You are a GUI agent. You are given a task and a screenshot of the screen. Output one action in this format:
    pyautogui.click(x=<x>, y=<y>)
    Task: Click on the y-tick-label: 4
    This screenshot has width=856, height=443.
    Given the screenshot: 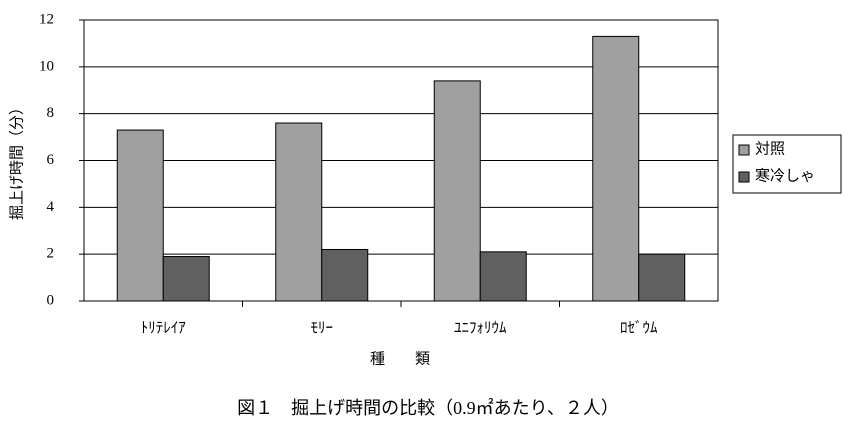 What is the action you would take?
    pyautogui.click(x=51, y=207)
    